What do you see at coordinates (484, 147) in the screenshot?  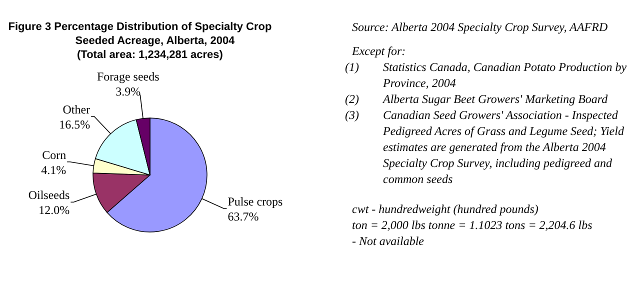 I see `text: (3) Canadian Seed Growers' Association - Inspected Pedigreed Acres of Grass and Legume Seed; Yield estimates are generated from the Alberta 2004 Specialty Crop Survey, including pedigreed and common seeds` at bounding box center [484, 147].